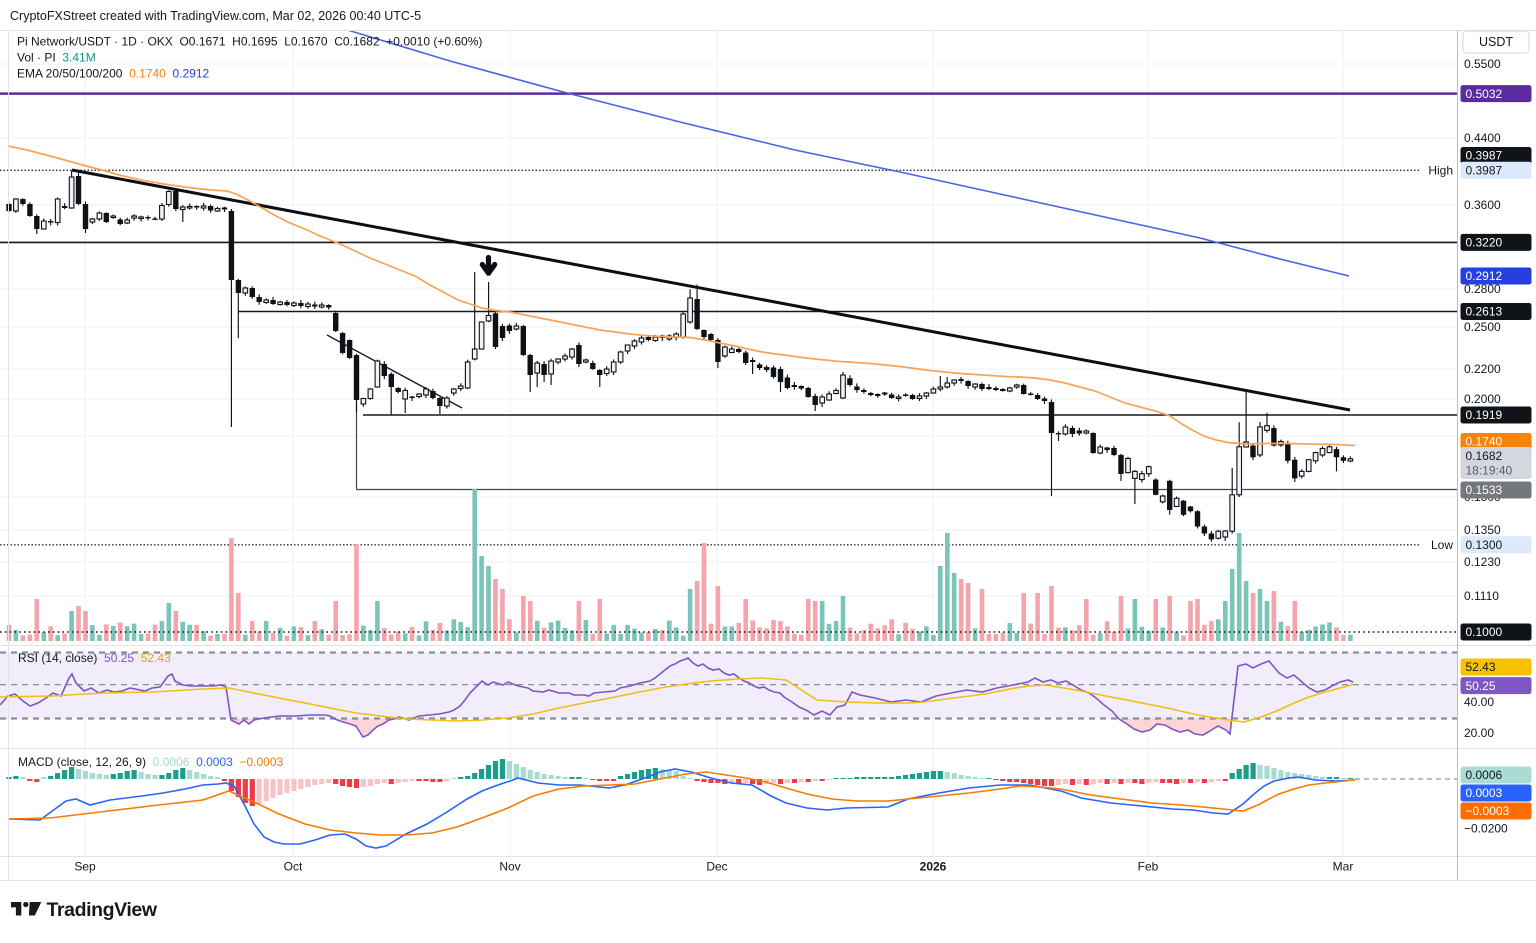 This screenshot has width=1536, height=943. What do you see at coordinates (1484, 243) in the screenshot?
I see `svg-text: 0.3220` at bounding box center [1484, 243].